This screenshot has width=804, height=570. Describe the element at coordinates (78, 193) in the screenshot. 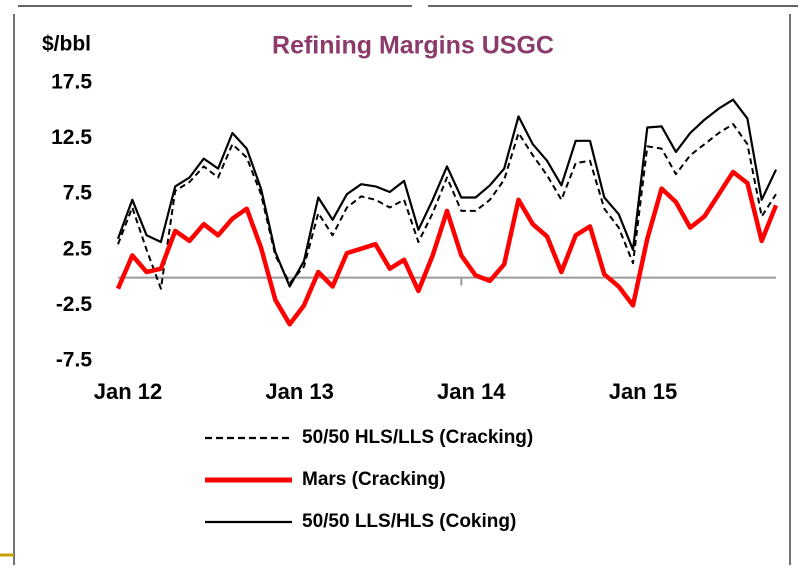

I see `y-tick-label: 7.5` at that location.